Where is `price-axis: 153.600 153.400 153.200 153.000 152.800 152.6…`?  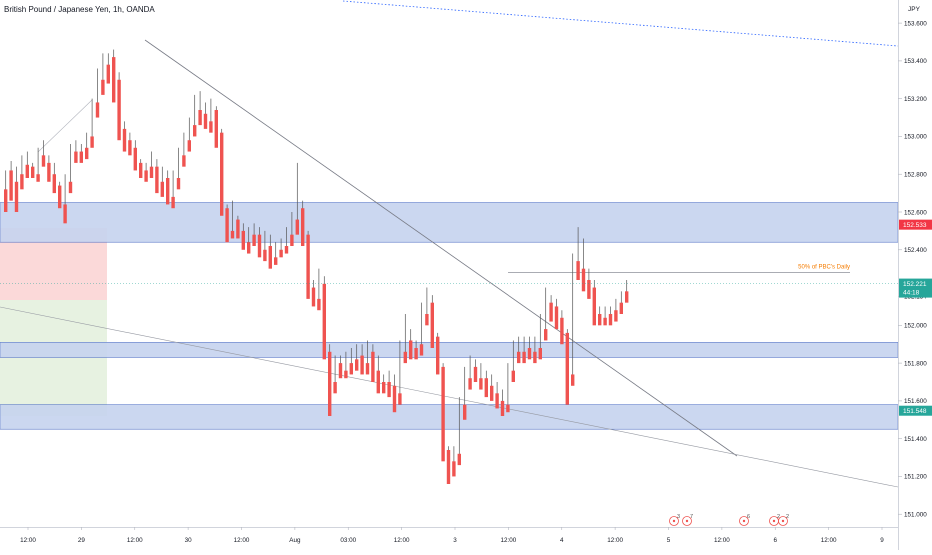 price-axis: 153.600 153.400 153.200 153.000 152.800 152.6… is located at coordinates (912, 269).